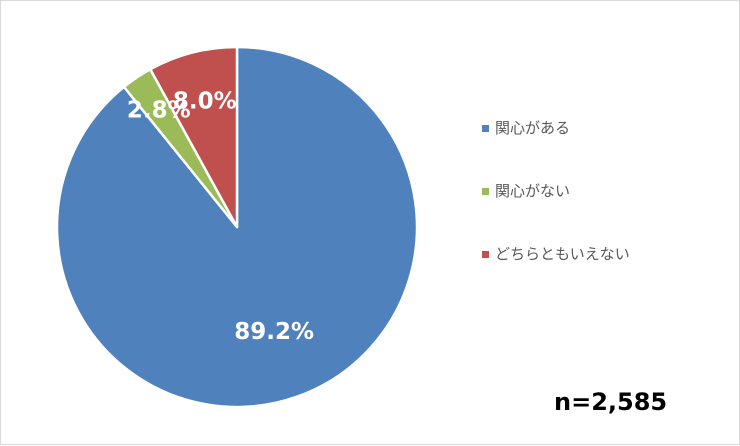 This screenshot has height=446, width=740. Describe the element at coordinates (533, 128) in the screenshot. I see `legend-label: 関心がある` at that location.